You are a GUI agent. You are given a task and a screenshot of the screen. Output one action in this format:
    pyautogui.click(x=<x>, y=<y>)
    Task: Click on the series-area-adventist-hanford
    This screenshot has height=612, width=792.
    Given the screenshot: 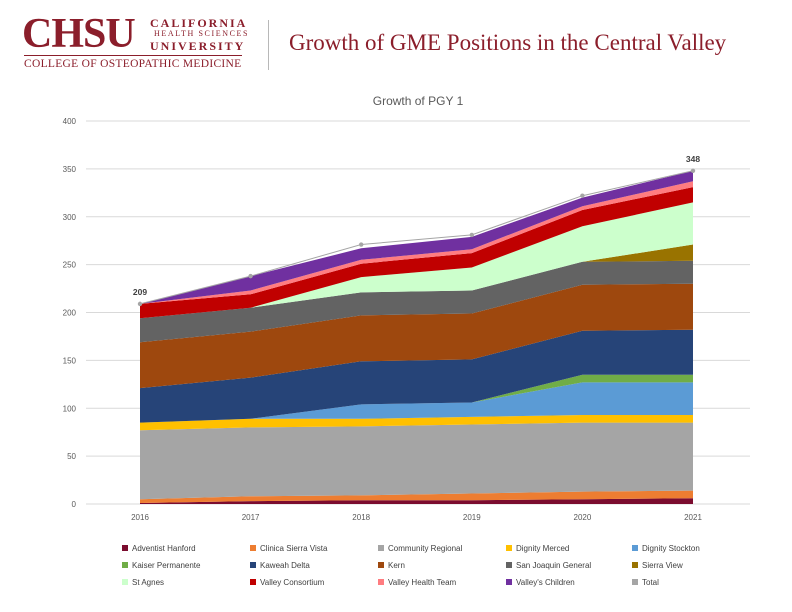 What is the action you would take?
    pyautogui.click(x=416, y=501)
    